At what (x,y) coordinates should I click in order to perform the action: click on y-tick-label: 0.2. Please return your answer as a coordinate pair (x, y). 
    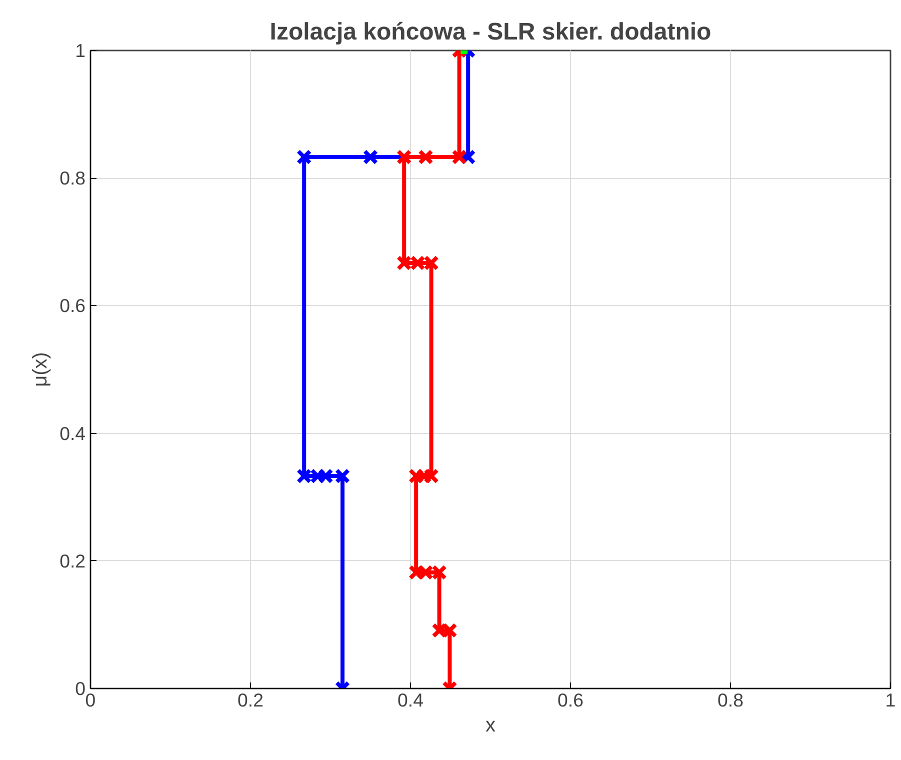
    Looking at the image, I should click on (73, 561).